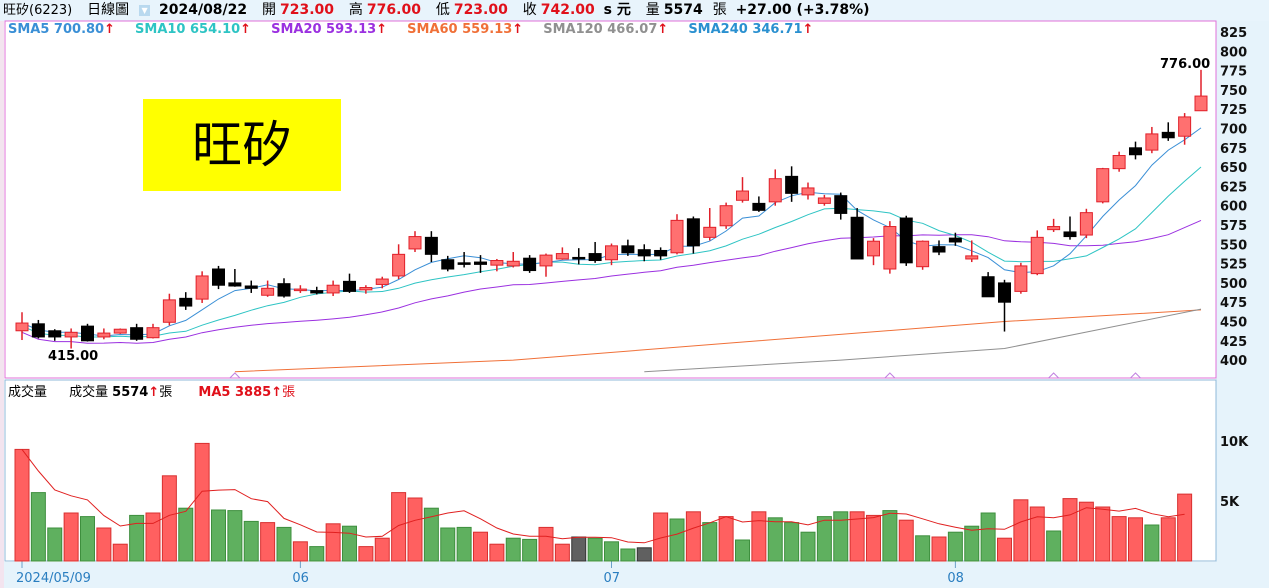  Describe the element at coordinates (89, 392) in the screenshot. I see `volume-legend-label: 成交量` at that location.